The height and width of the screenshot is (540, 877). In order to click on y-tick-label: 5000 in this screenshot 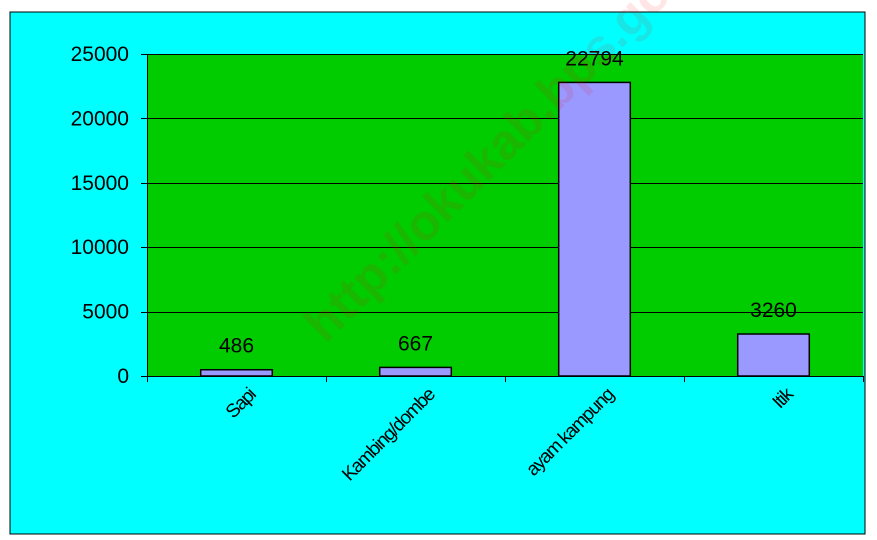, I will do `click(105, 312)`.